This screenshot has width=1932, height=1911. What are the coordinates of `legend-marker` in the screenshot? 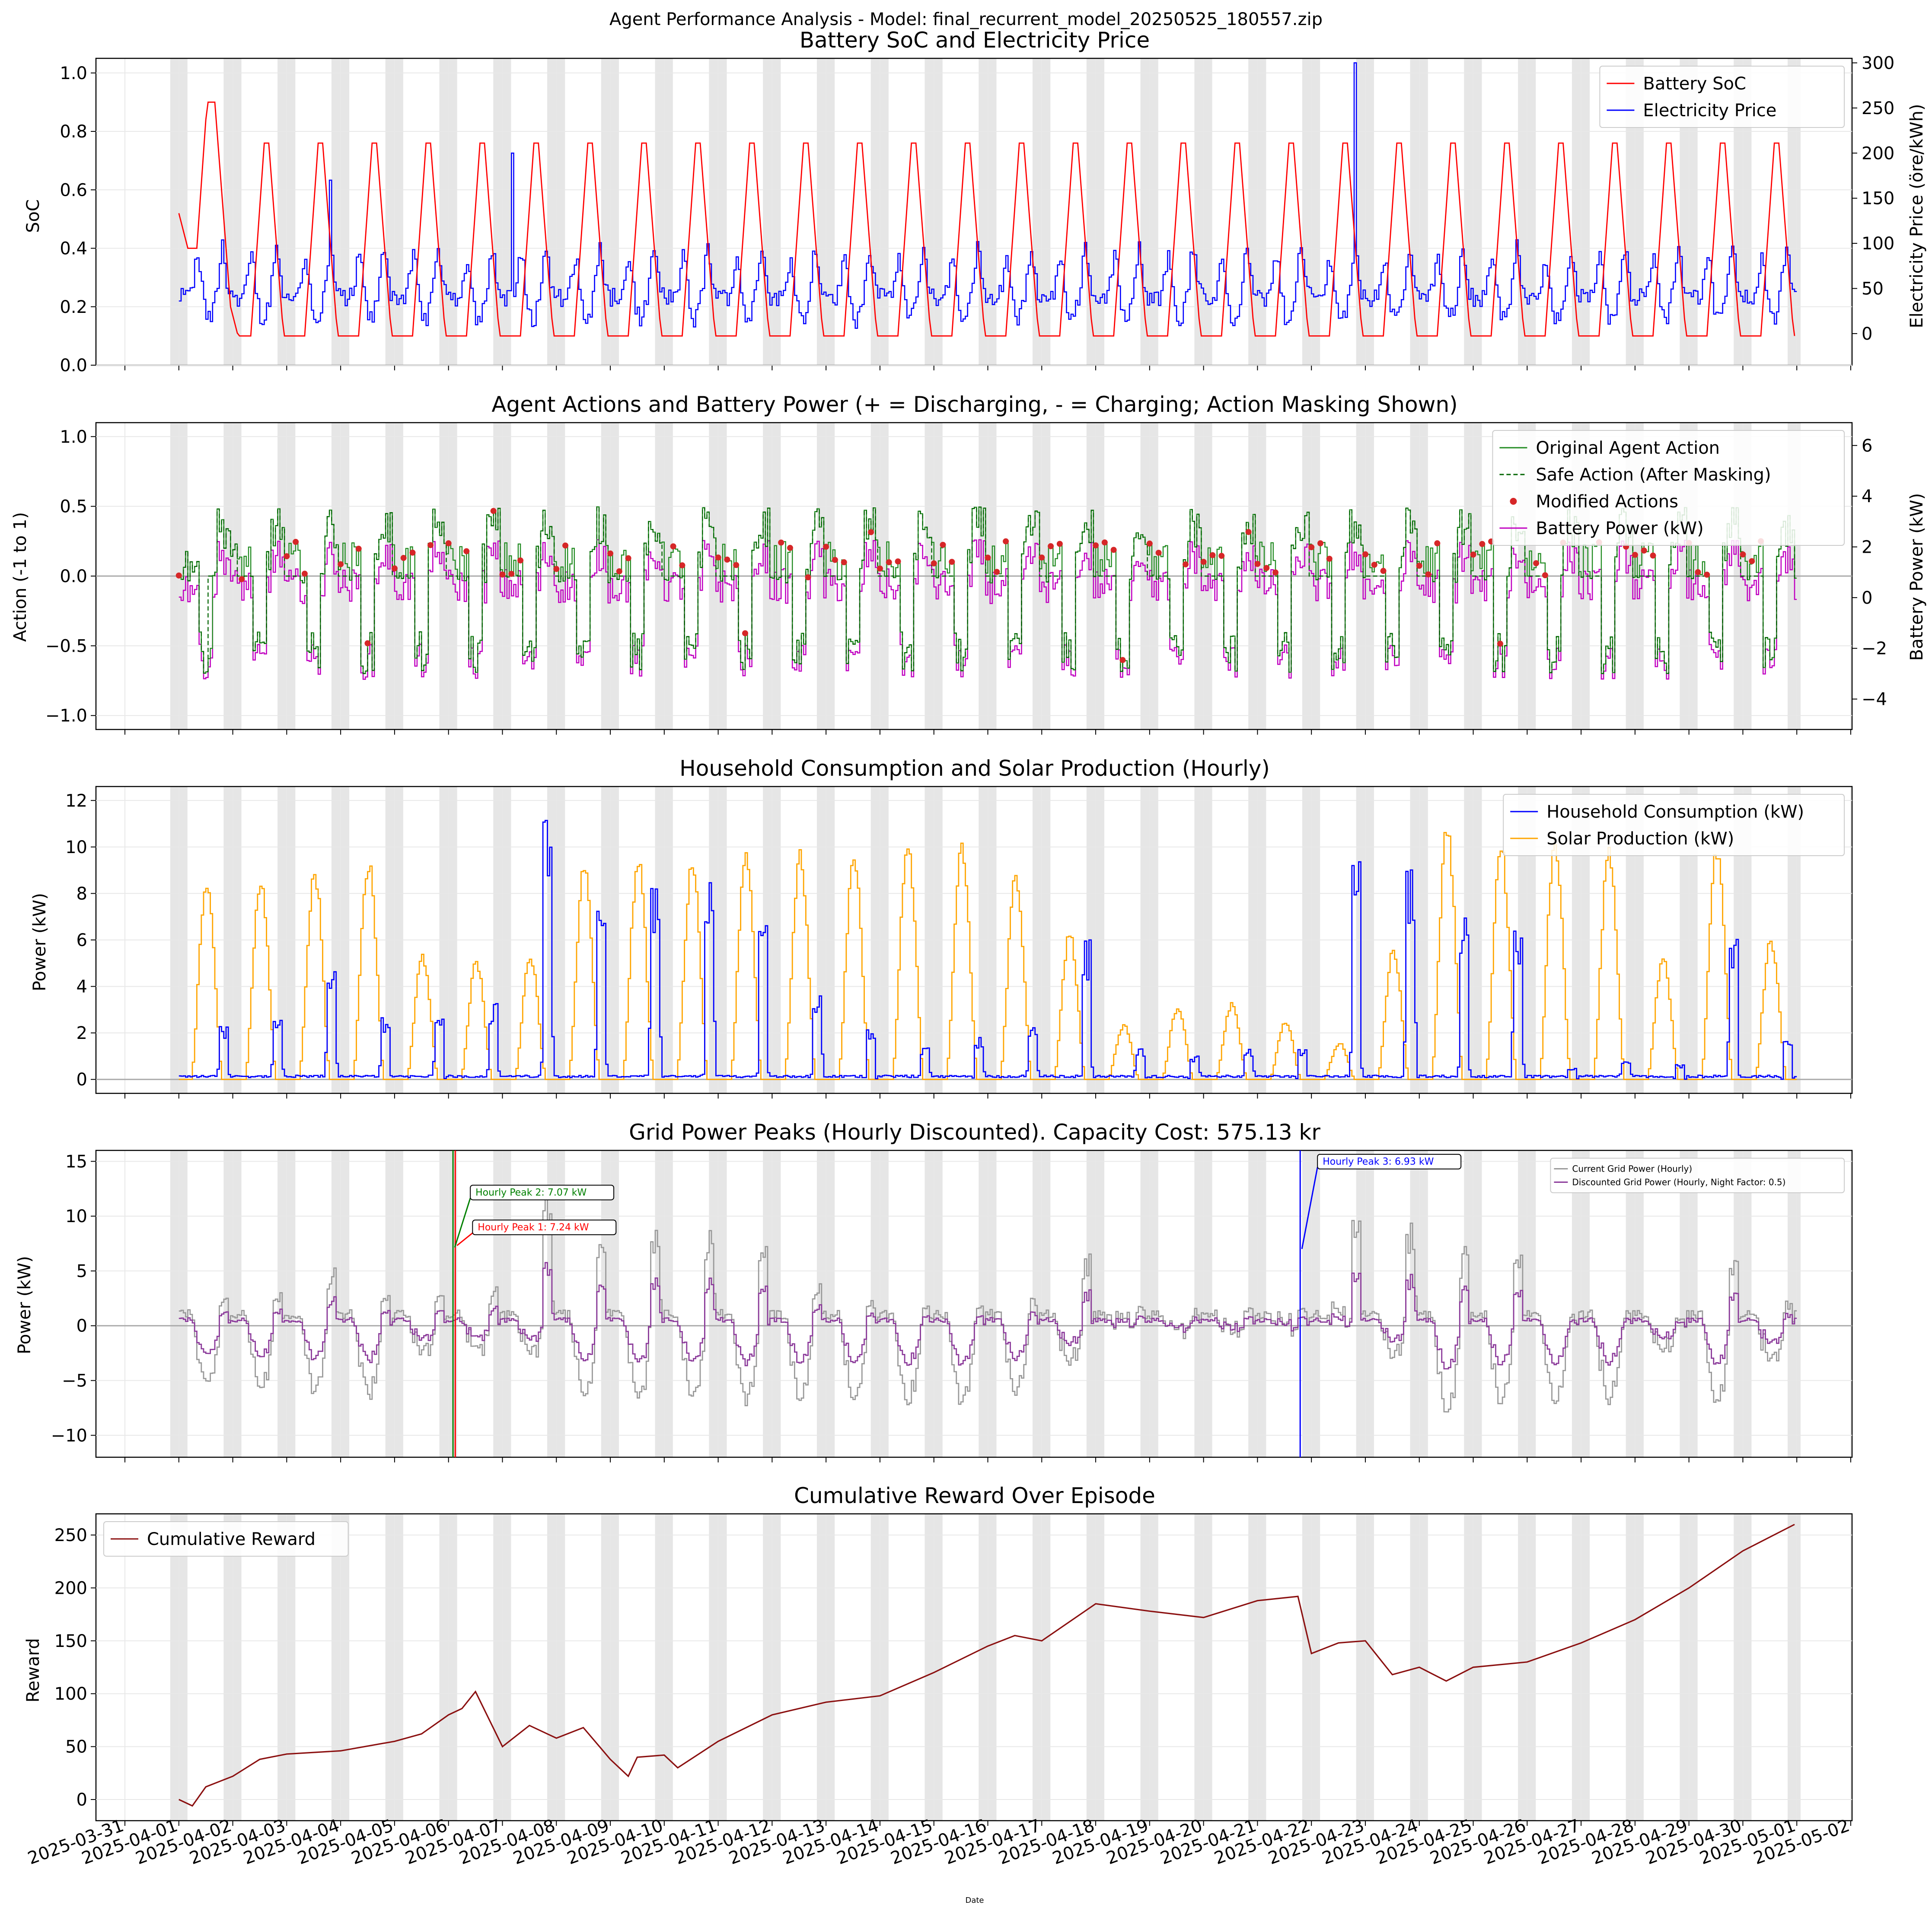 It's located at (1513, 501).